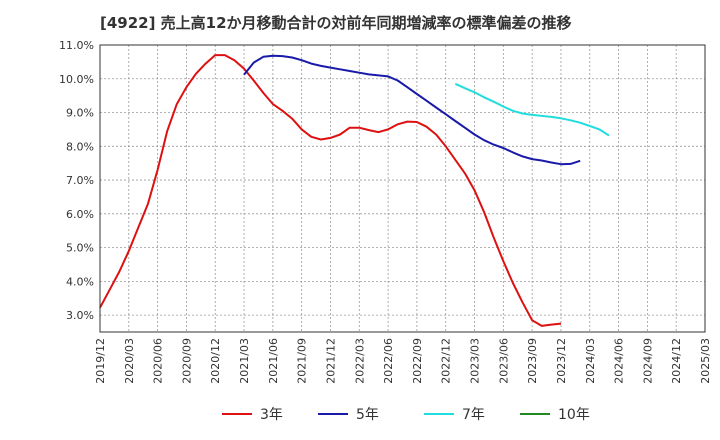 This screenshot has height=440, width=720. Describe the element at coordinates (417, 361) in the screenshot. I see `x-tick-label: 2022/09` at that location.